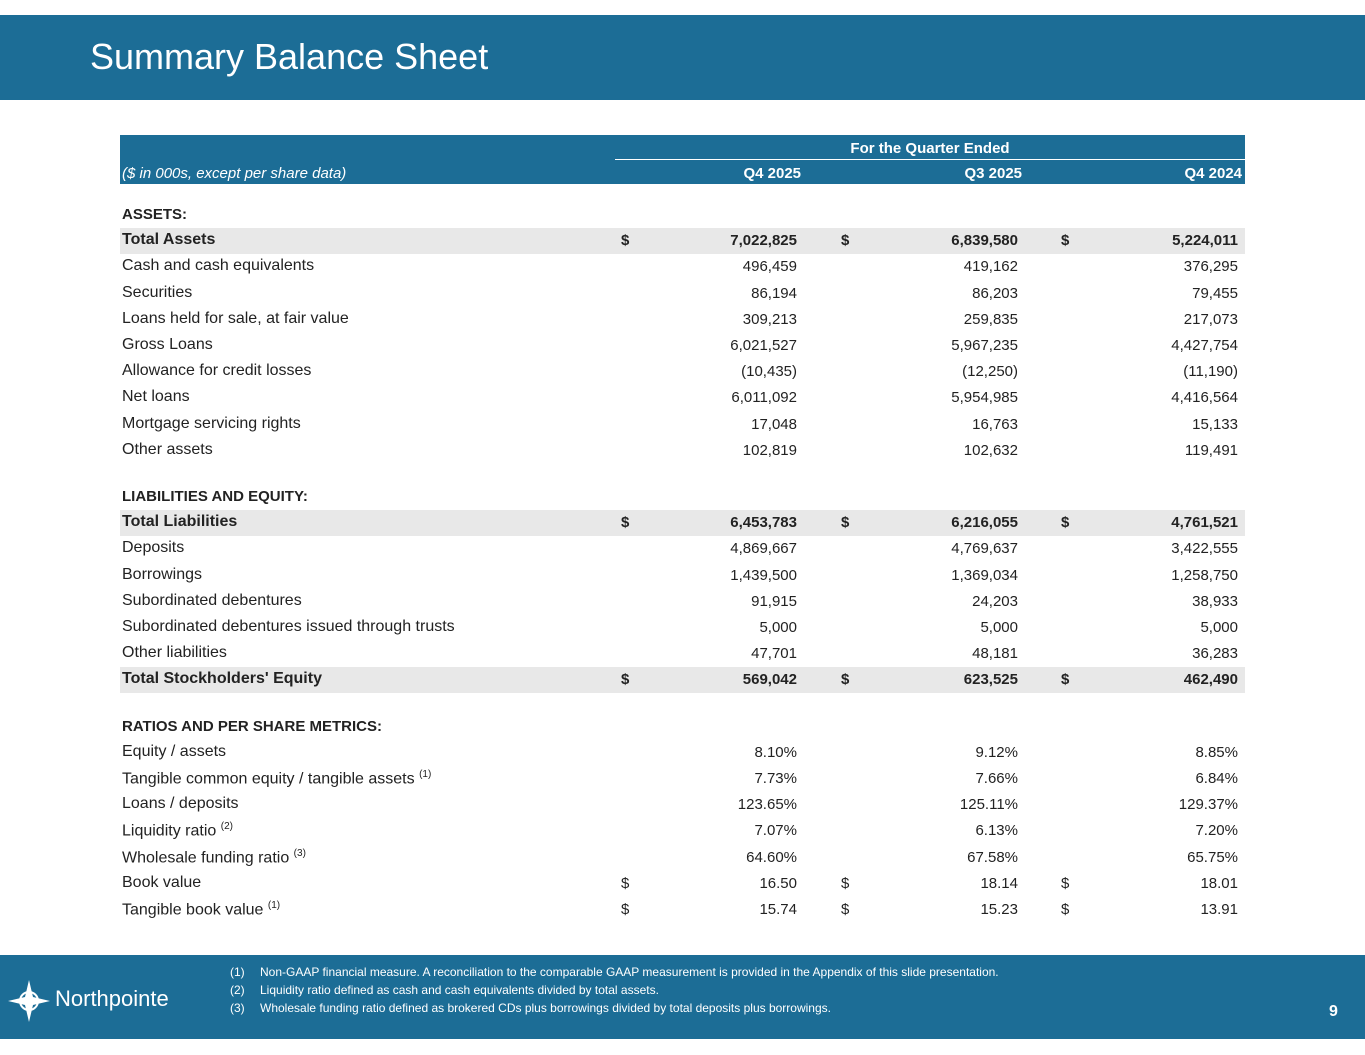  I want to click on cell-value: 7,022,825, so click(763, 241).